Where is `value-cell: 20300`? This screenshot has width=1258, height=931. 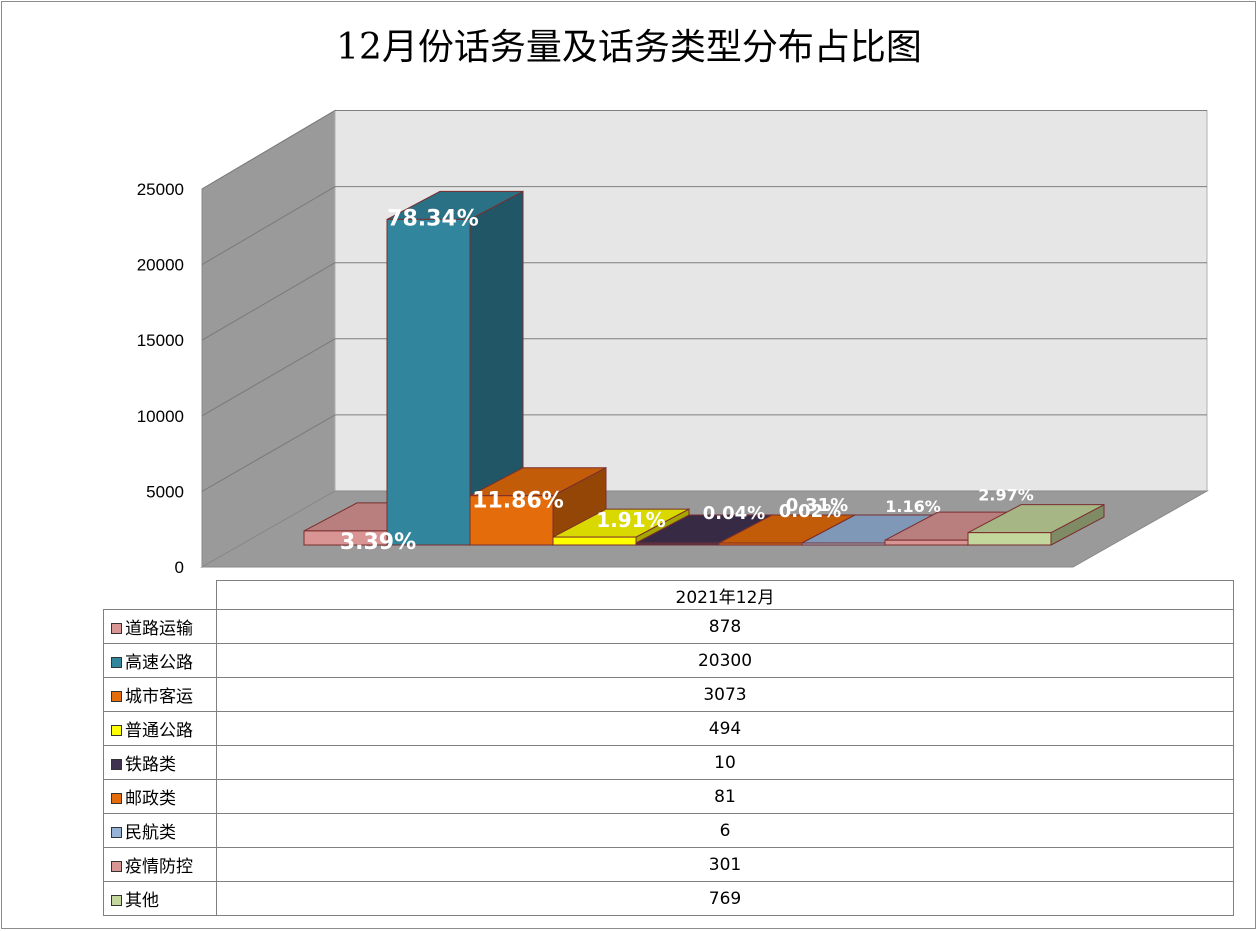
value-cell: 20300 is located at coordinates (725, 660).